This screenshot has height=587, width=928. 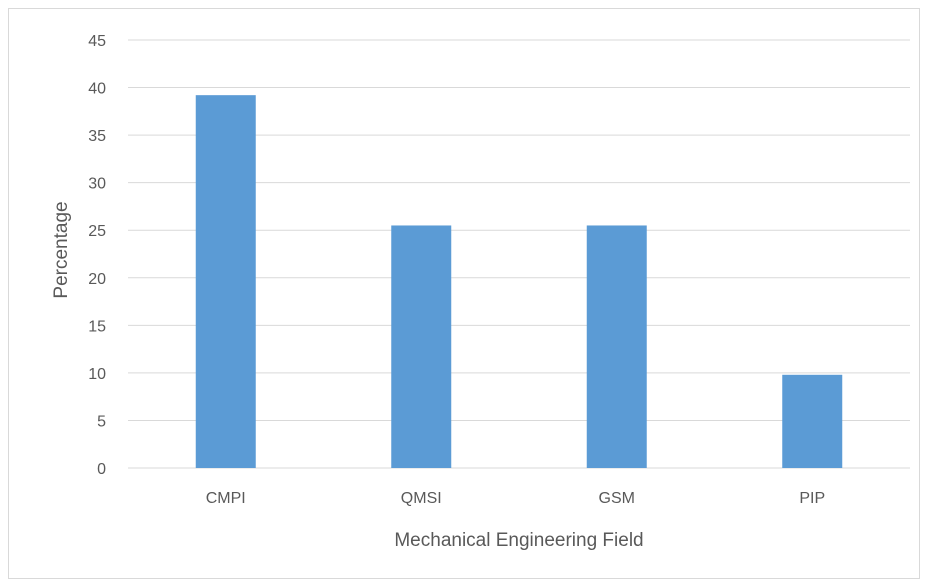 I want to click on y-tick-label: 45, so click(x=97, y=41).